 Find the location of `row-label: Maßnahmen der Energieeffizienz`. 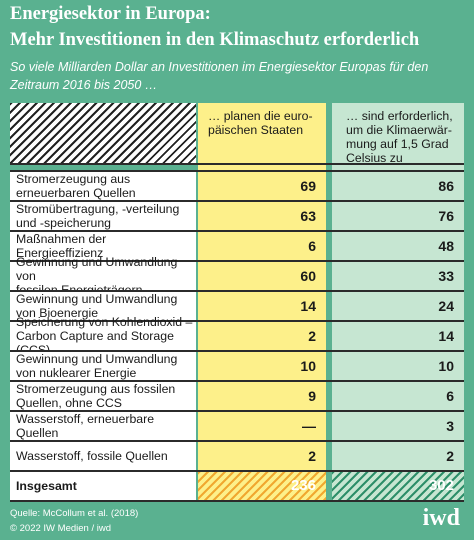

row-label: Maßnahmen der Energieeffizienz is located at coordinates (103, 245).